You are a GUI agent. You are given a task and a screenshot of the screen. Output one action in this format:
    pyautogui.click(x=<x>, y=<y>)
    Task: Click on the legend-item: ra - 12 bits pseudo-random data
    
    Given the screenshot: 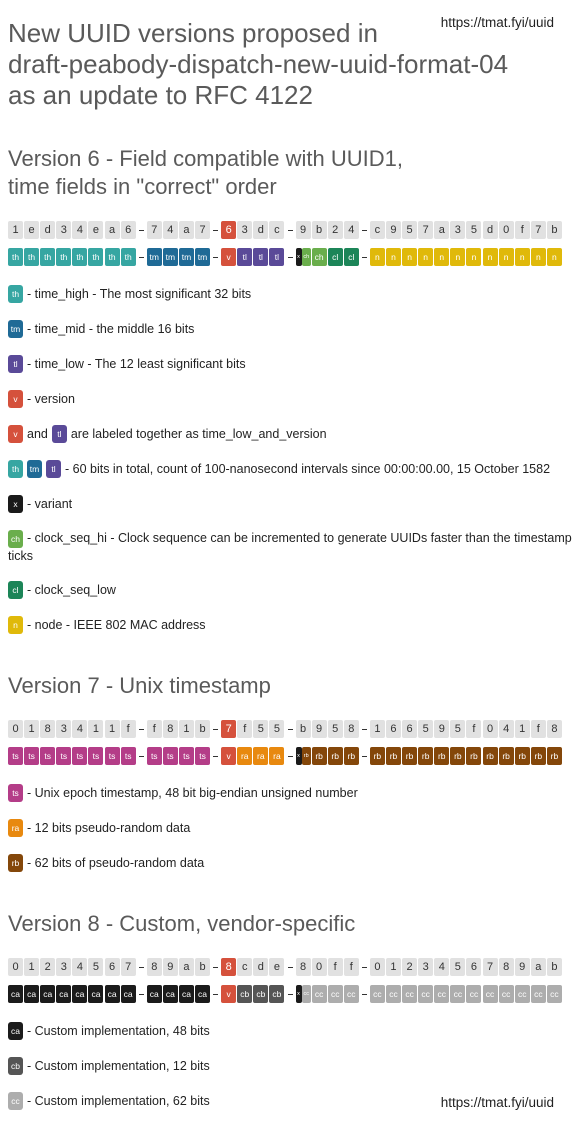 What is the action you would take?
    pyautogui.click(x=290, y=828)
    